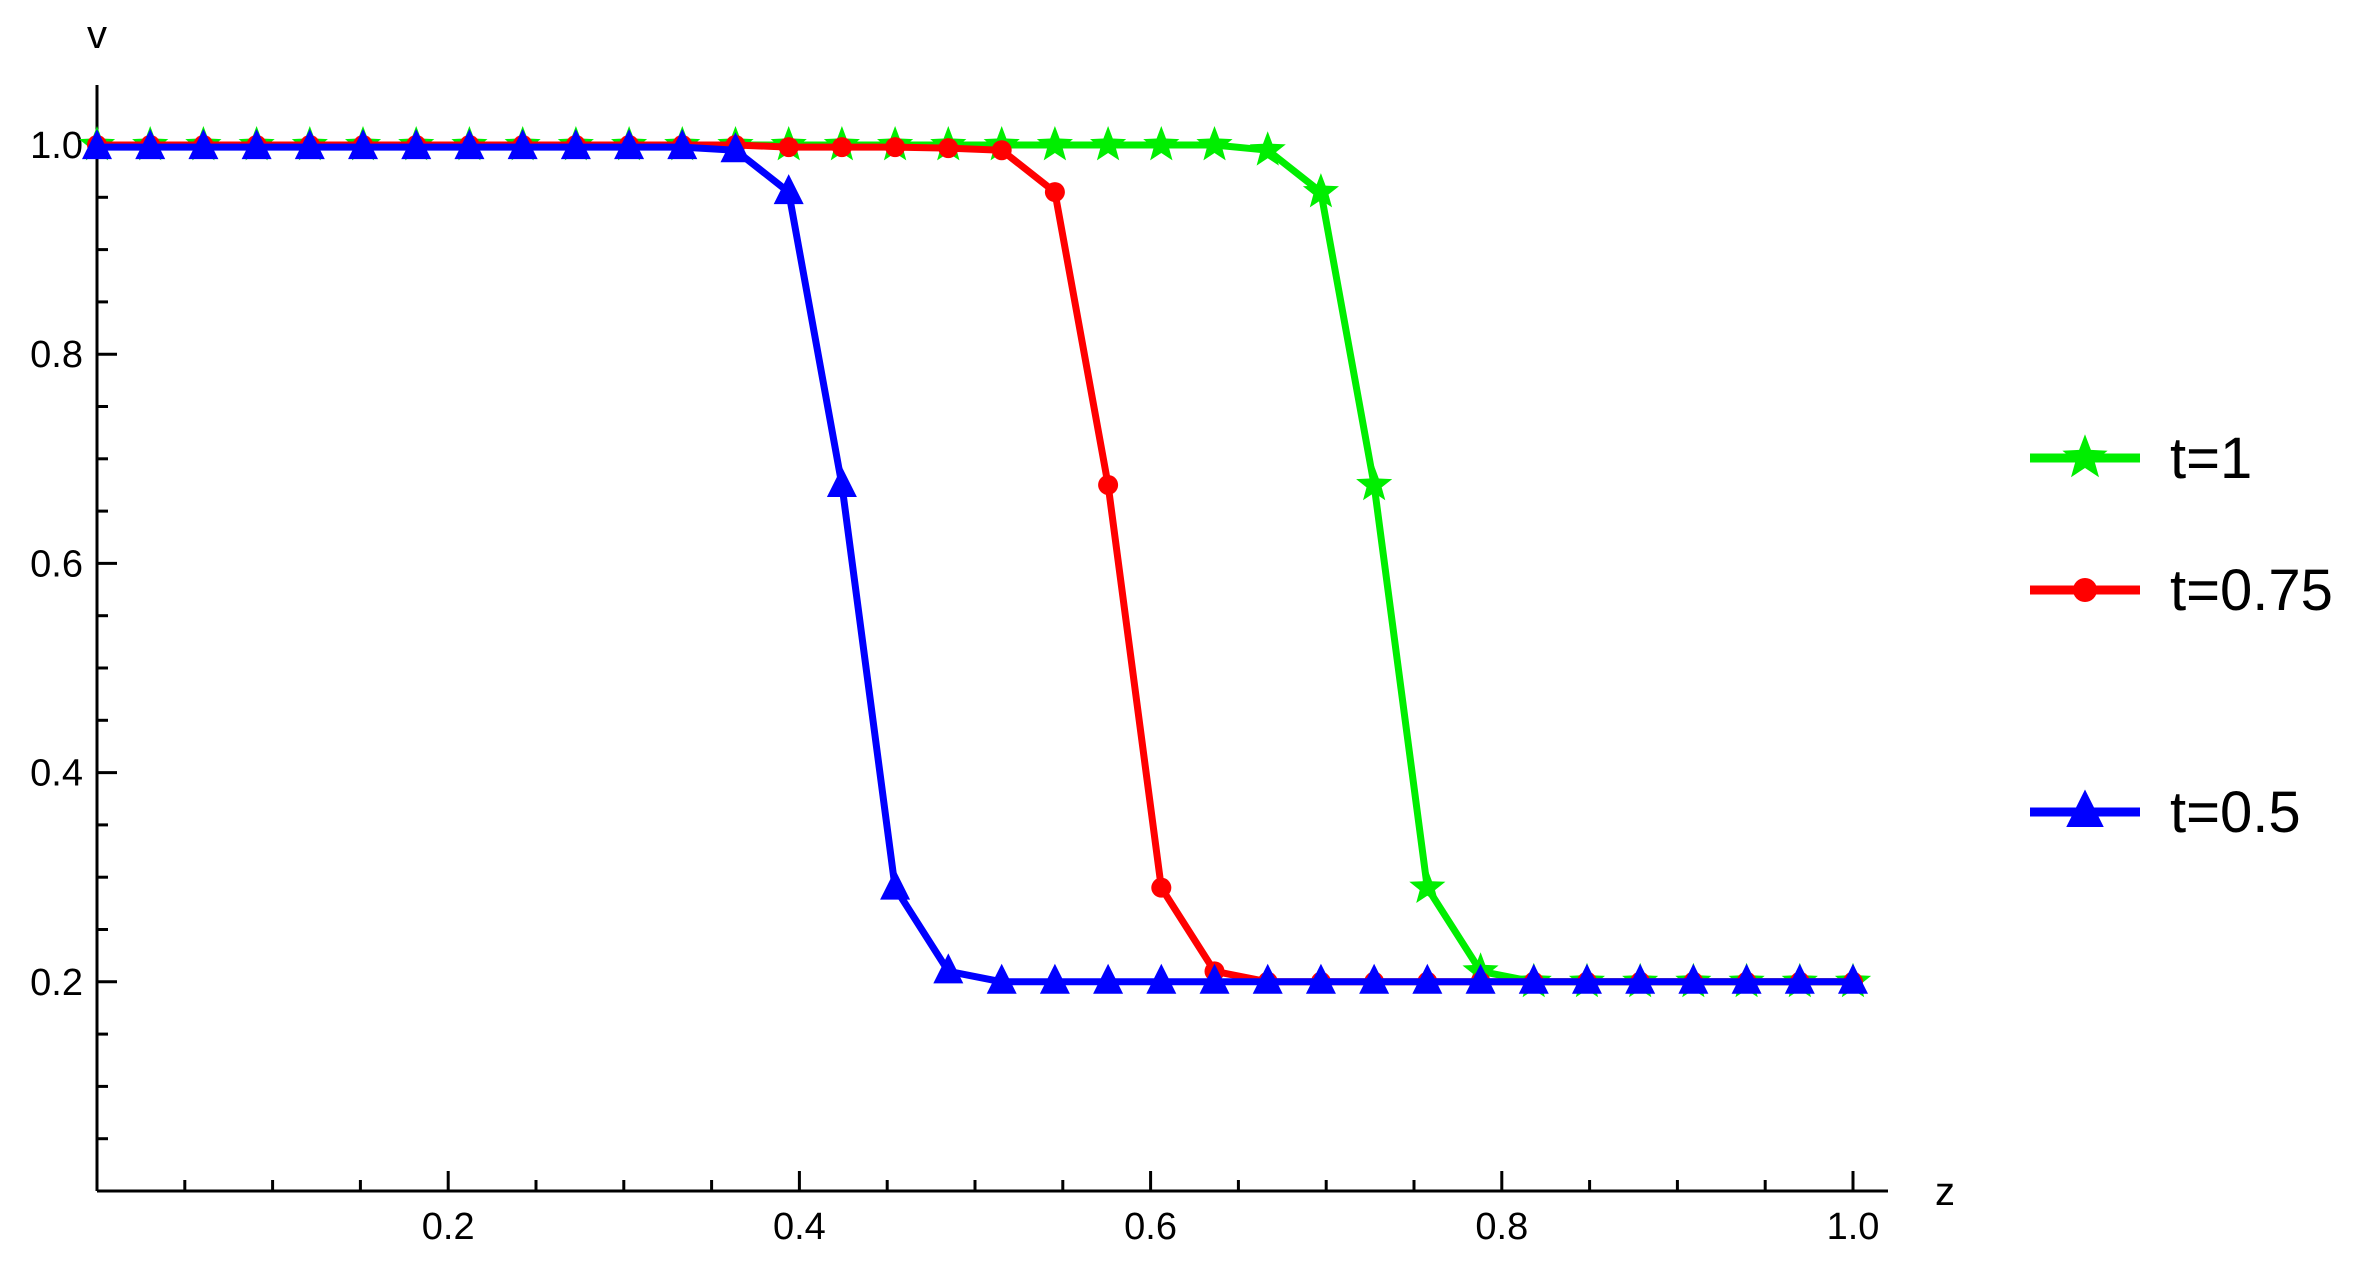 The width and height of the screenshot is (2378, 1261). What do you see at coordinates (56, 774) in the screenshot?
I see `y-tick-label: 0.4` at bounding box center [56, 774].